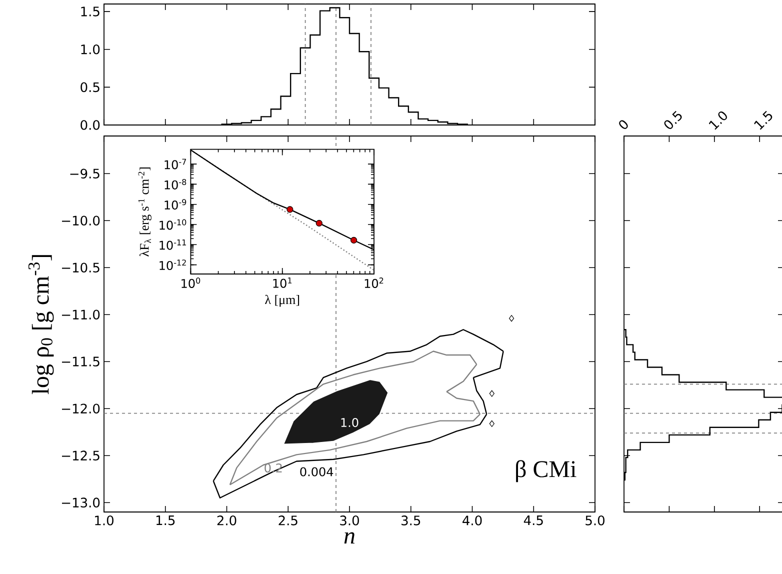  Describe the element at coordinates (81, 361) in the screenshot. I see `y-tick-label: −11.5` at that location.